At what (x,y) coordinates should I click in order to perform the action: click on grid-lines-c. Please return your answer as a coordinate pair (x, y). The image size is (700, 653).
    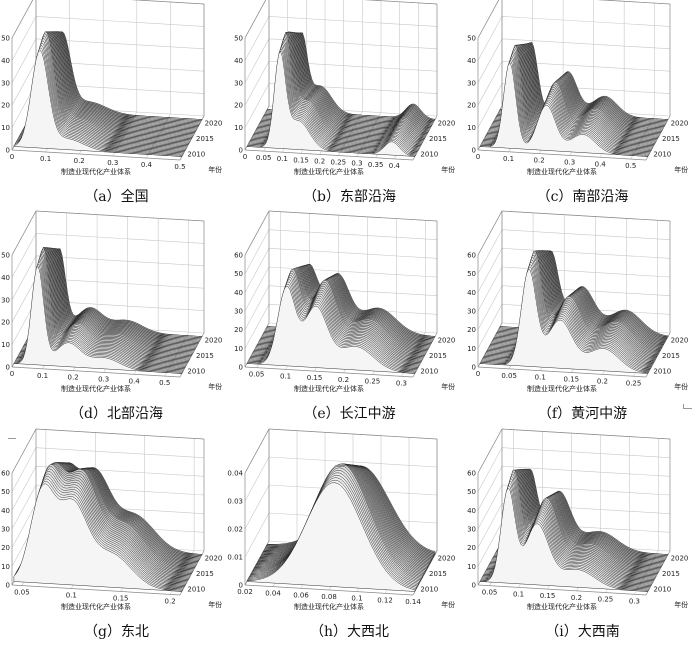
    Looking at the image, I should click on (574, 80).